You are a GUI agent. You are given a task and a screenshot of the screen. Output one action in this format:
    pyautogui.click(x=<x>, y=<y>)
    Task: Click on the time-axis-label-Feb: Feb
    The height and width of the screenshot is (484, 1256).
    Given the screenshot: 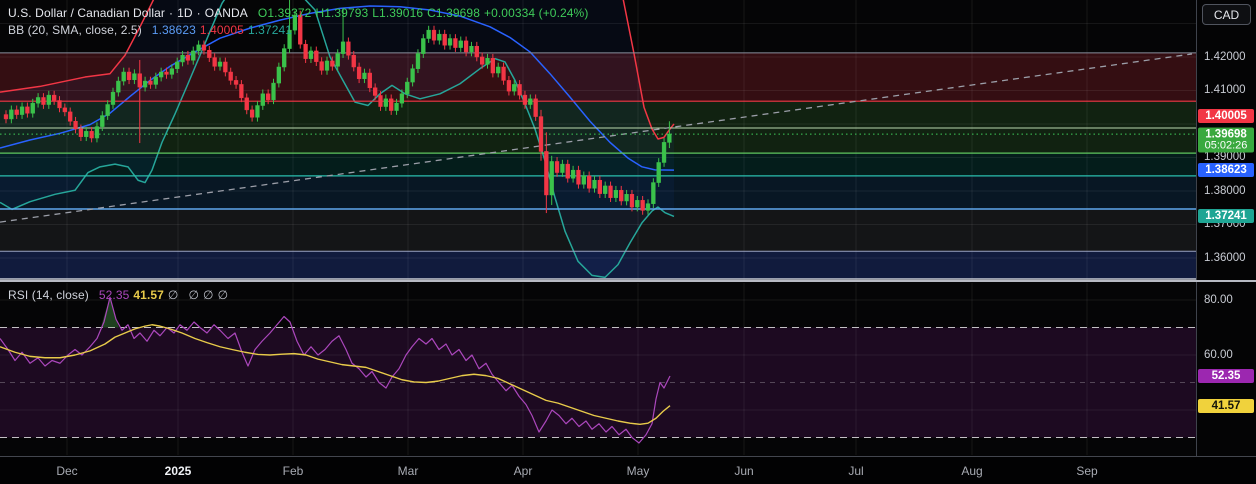 What is the action you would take?
    pyautogui.click(x=293, y=471)
    